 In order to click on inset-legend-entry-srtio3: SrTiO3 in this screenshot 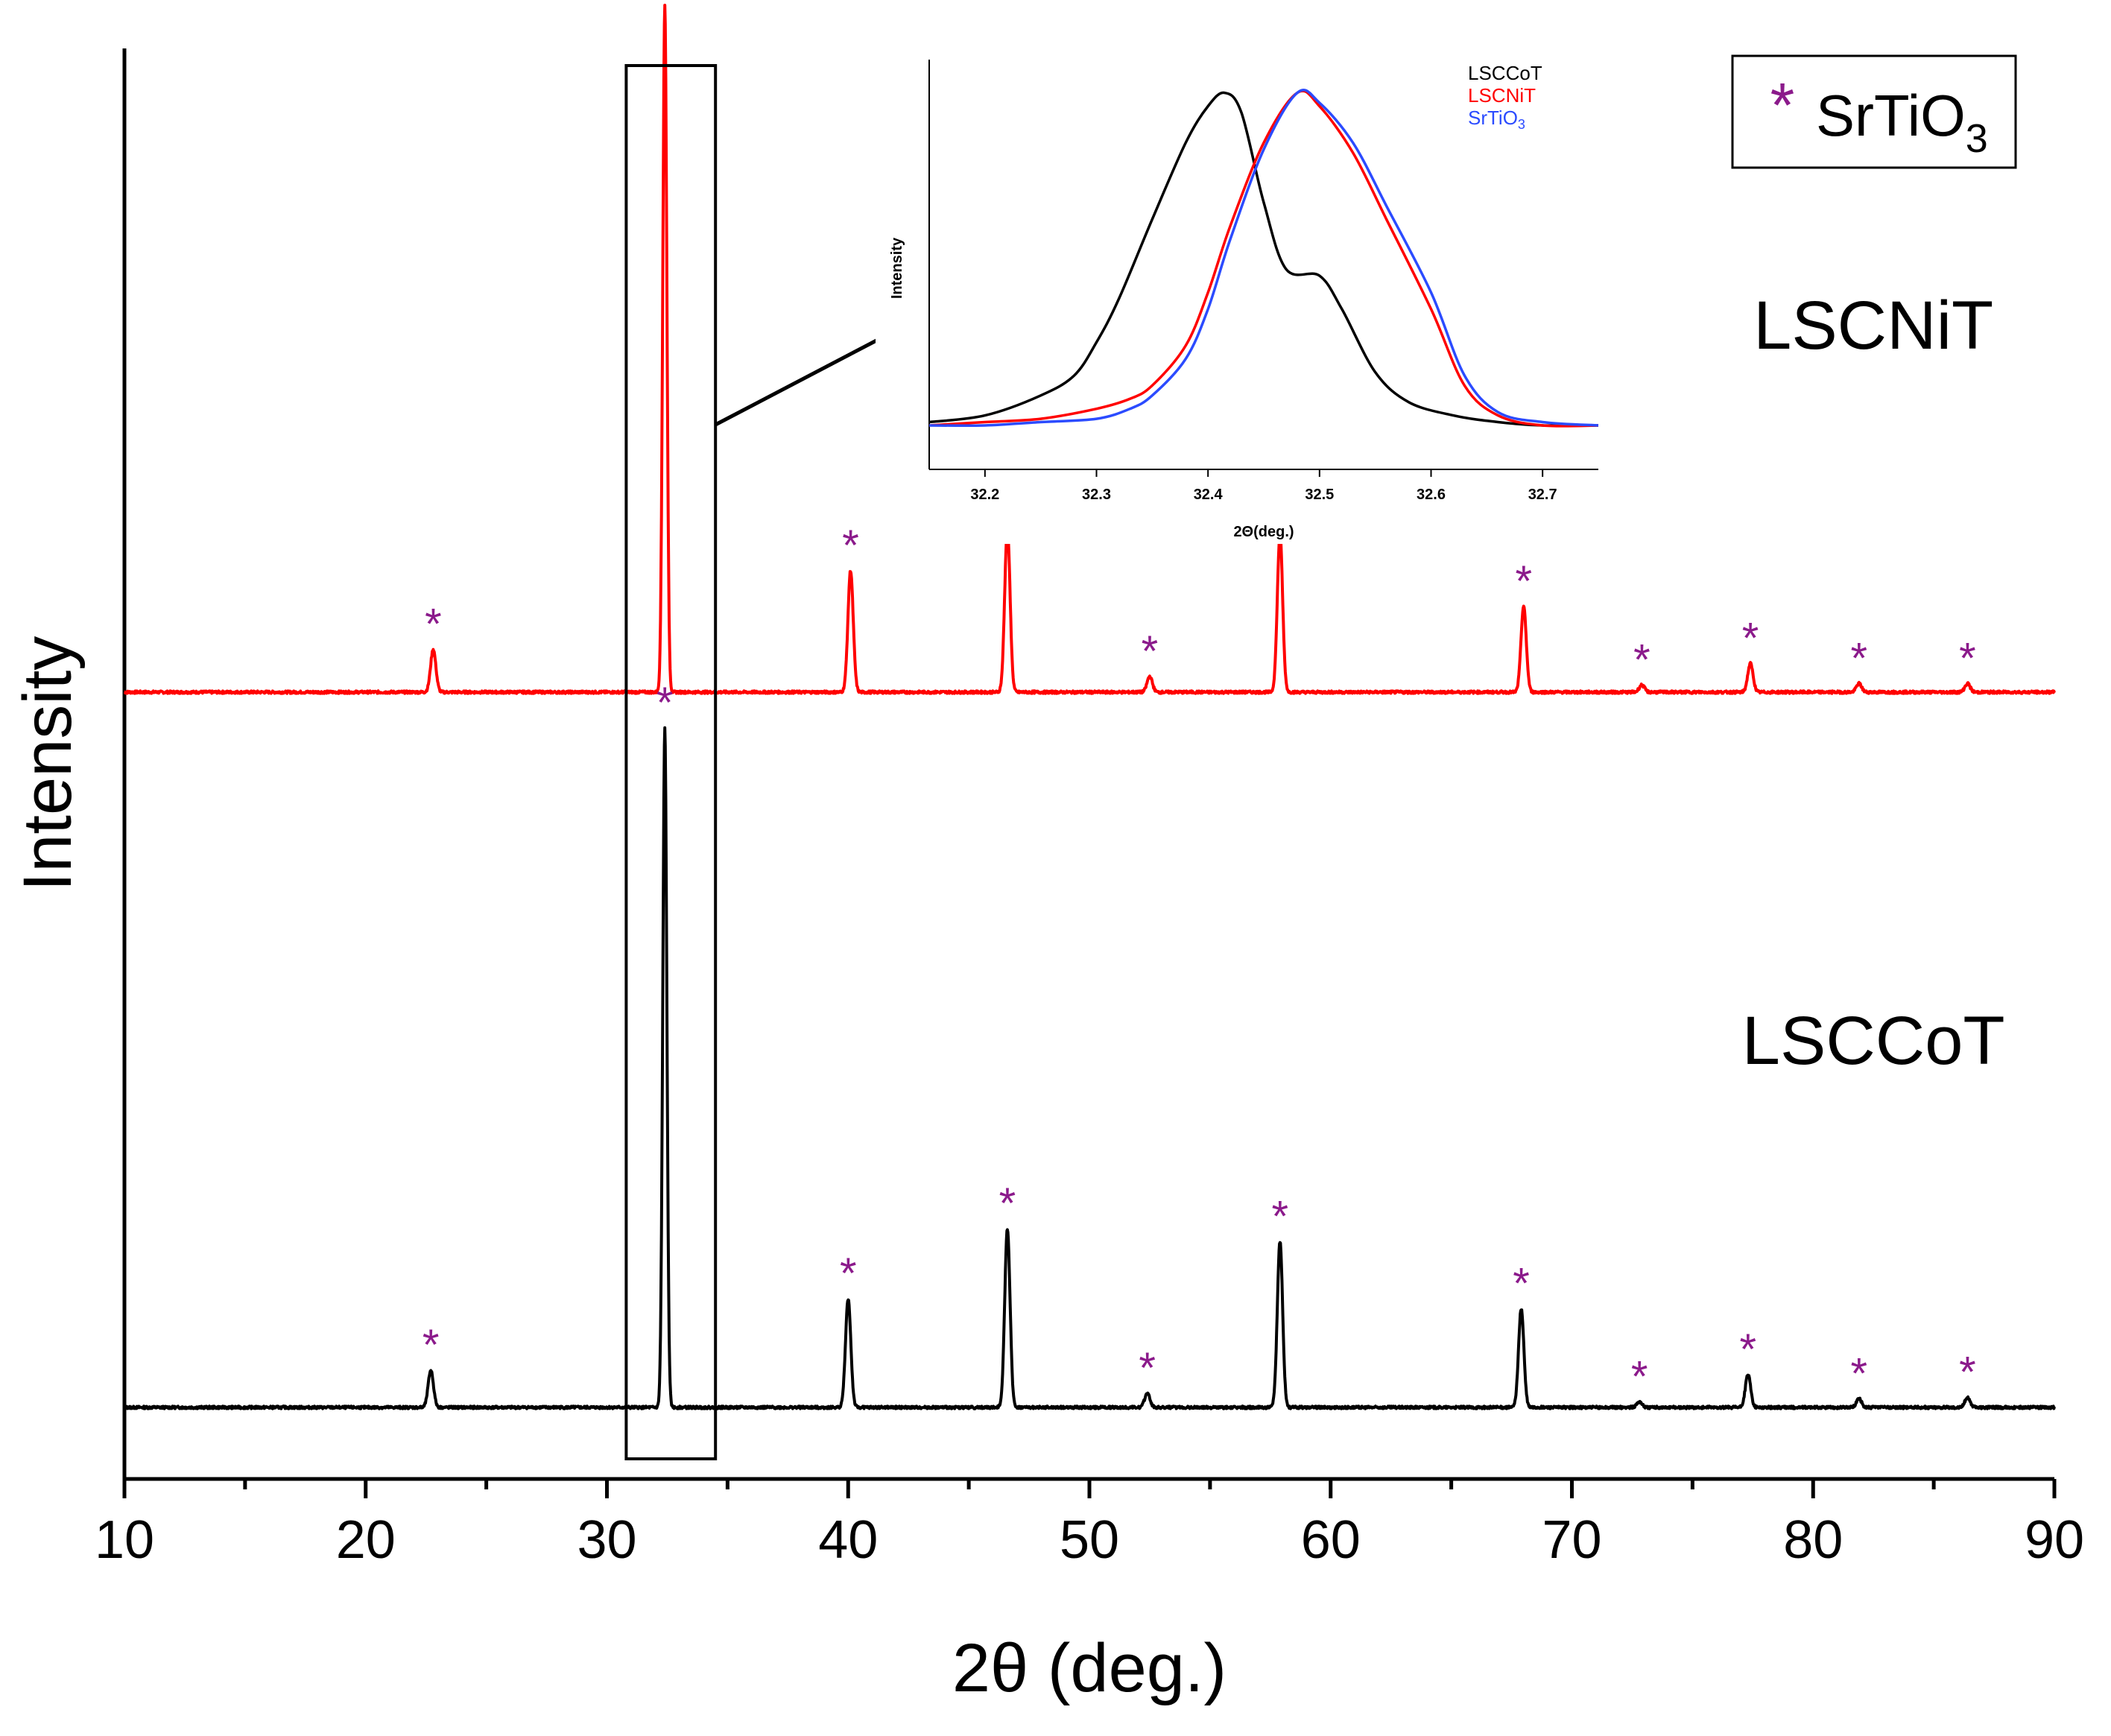, I will do `click(1496, 119)`.